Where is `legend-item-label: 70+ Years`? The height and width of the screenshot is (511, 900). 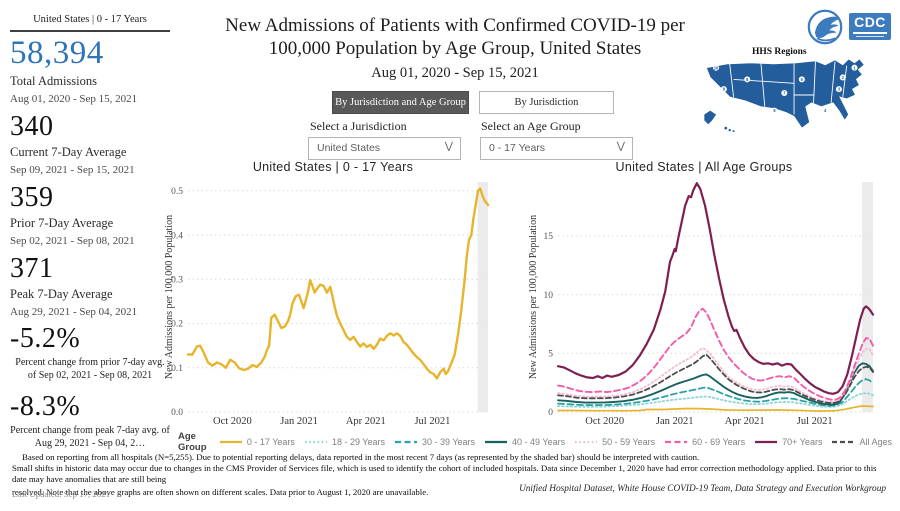 legend-item-label: 70+ Years is located at coordinates (802, 442).